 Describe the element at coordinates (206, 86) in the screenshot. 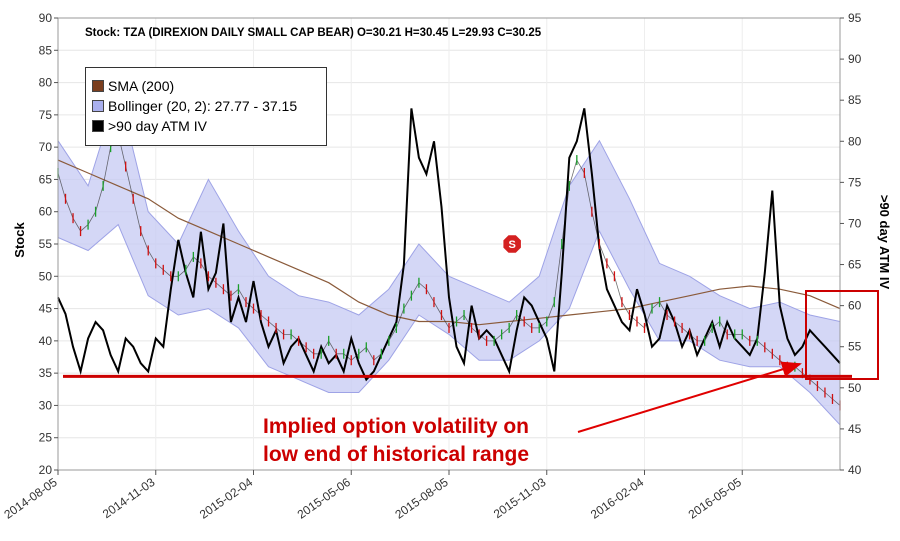

I see `legend-item-sma: SMA (200)` at that location.